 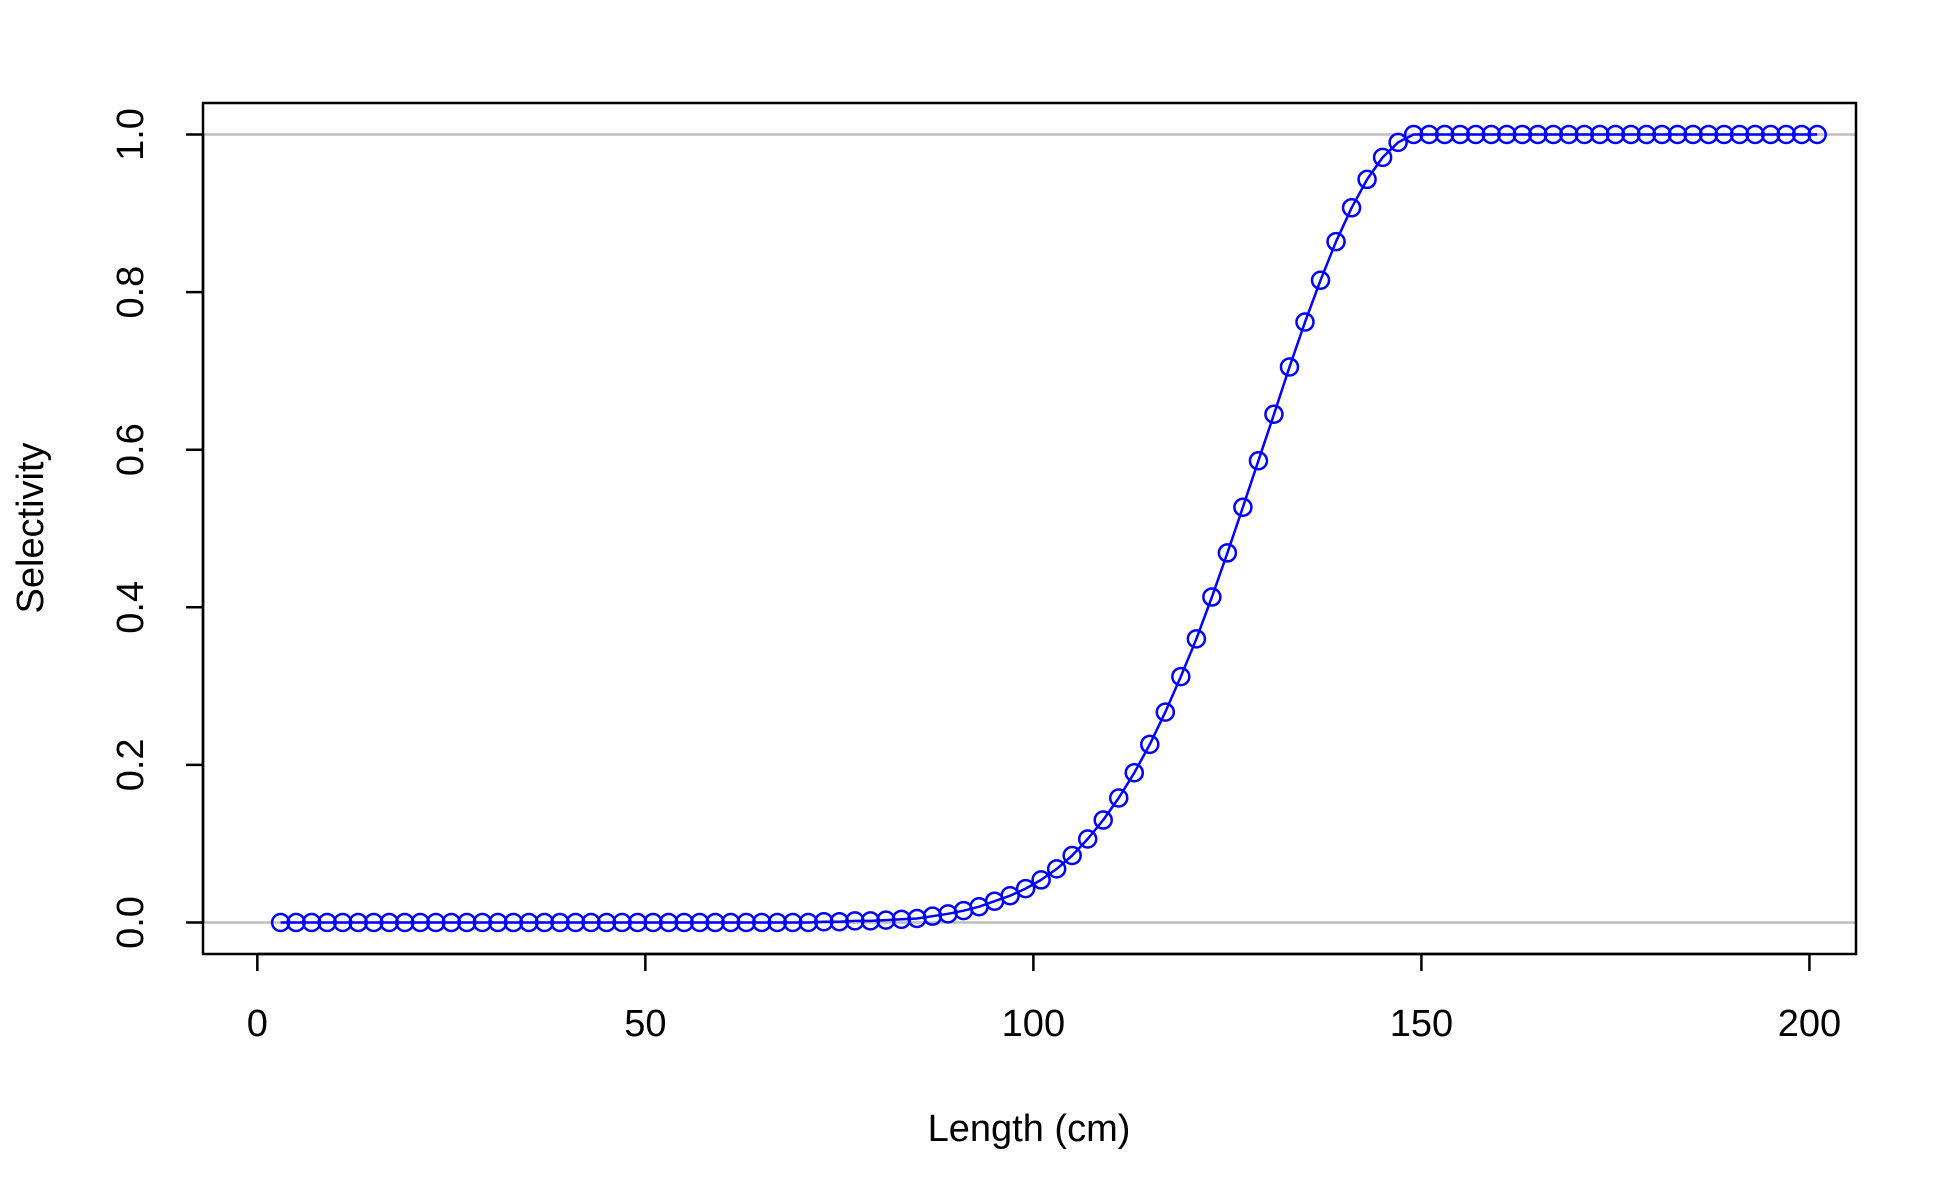 What do you see at coordinates (131, 607) in the screenshot?
I see `y-tick-label: 0.4` at bounding box center [131, 607].